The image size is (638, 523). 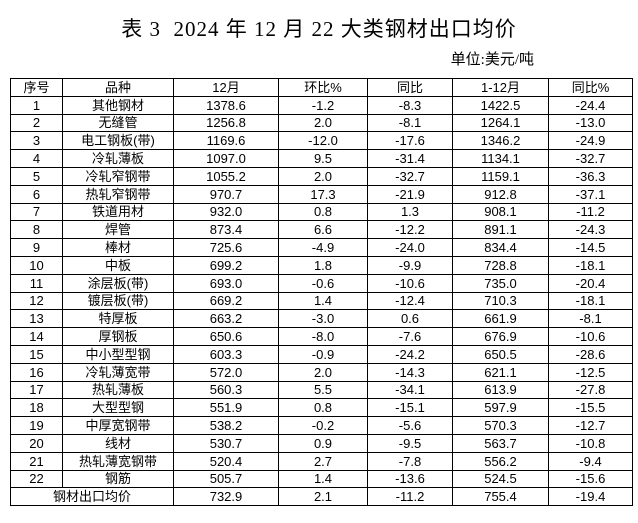 I want to click on header-cell-yoy_pct: 同比%, so click(x=590, y=87).